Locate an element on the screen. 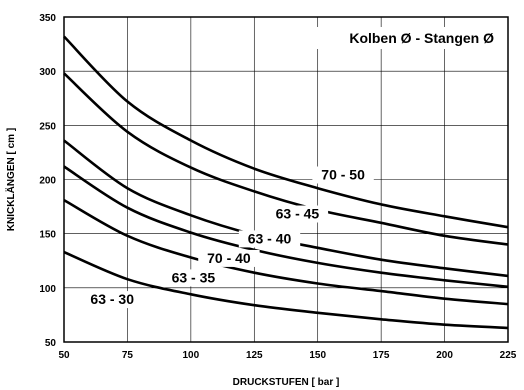 The height and width of the screenshot is (390, 524). x-tick-label: 50 is located at coordinates (64, 355).